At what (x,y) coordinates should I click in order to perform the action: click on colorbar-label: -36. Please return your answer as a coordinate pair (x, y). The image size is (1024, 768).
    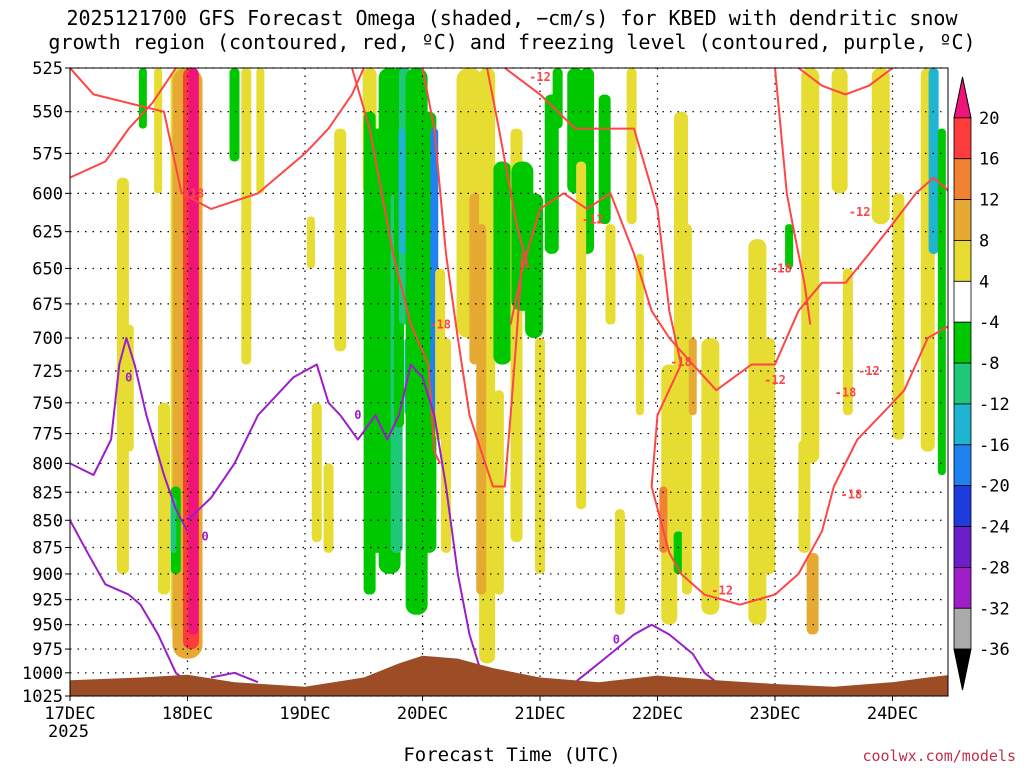
    Looking at the image, I should click on (994, 650).